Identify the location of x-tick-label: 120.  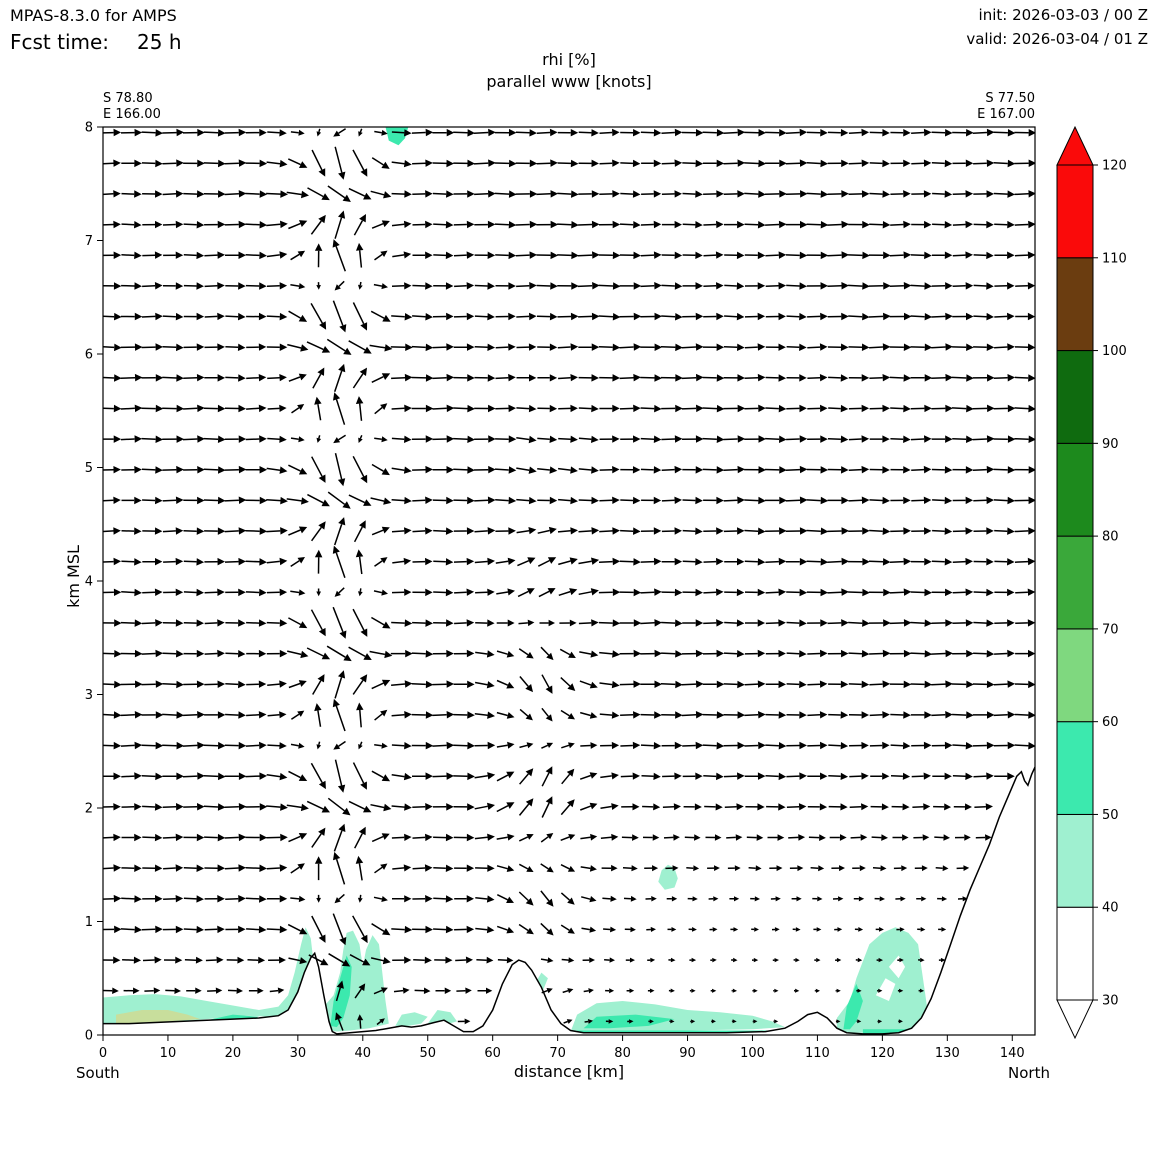
(882, 1053).